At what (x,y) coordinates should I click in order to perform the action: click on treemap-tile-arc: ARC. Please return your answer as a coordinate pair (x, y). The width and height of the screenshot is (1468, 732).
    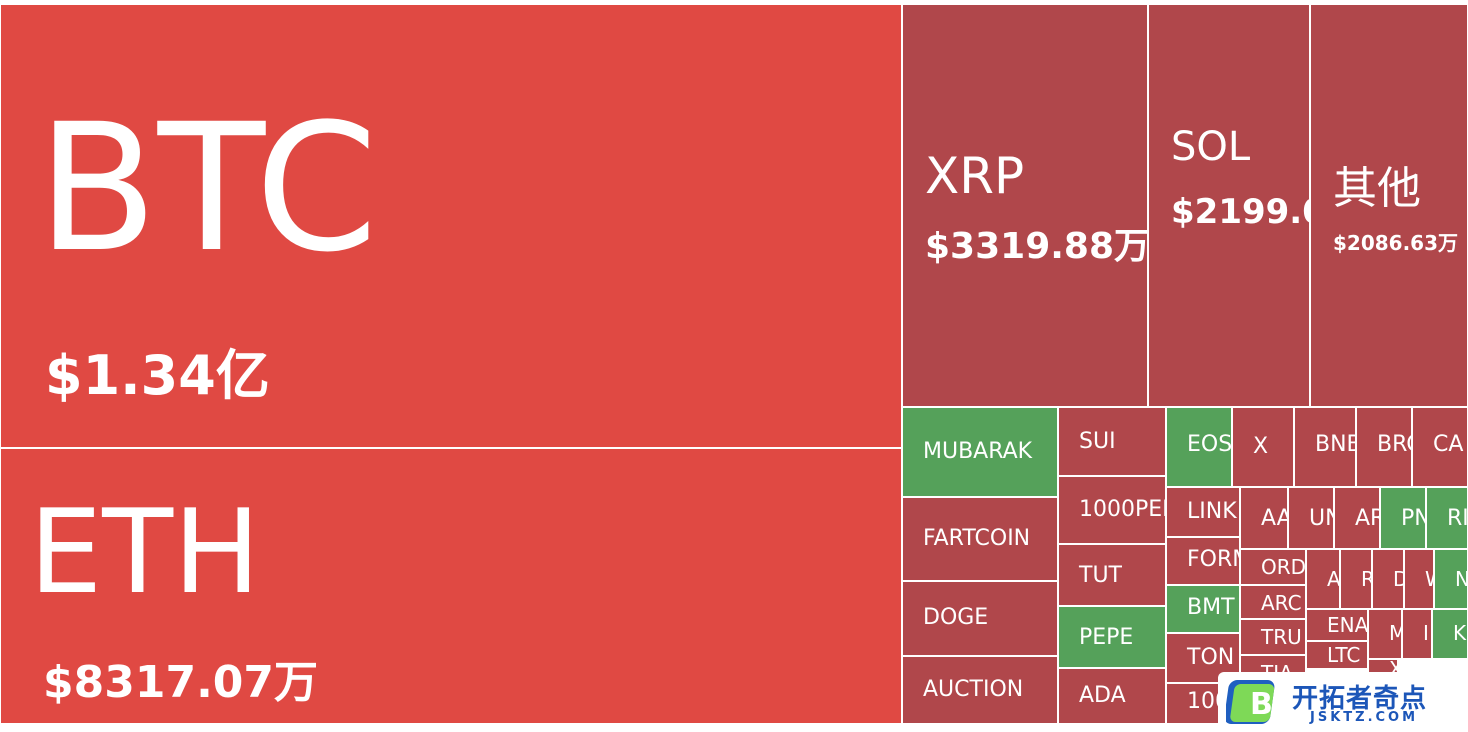
    Looking at the image, I should click on (1273, 602).